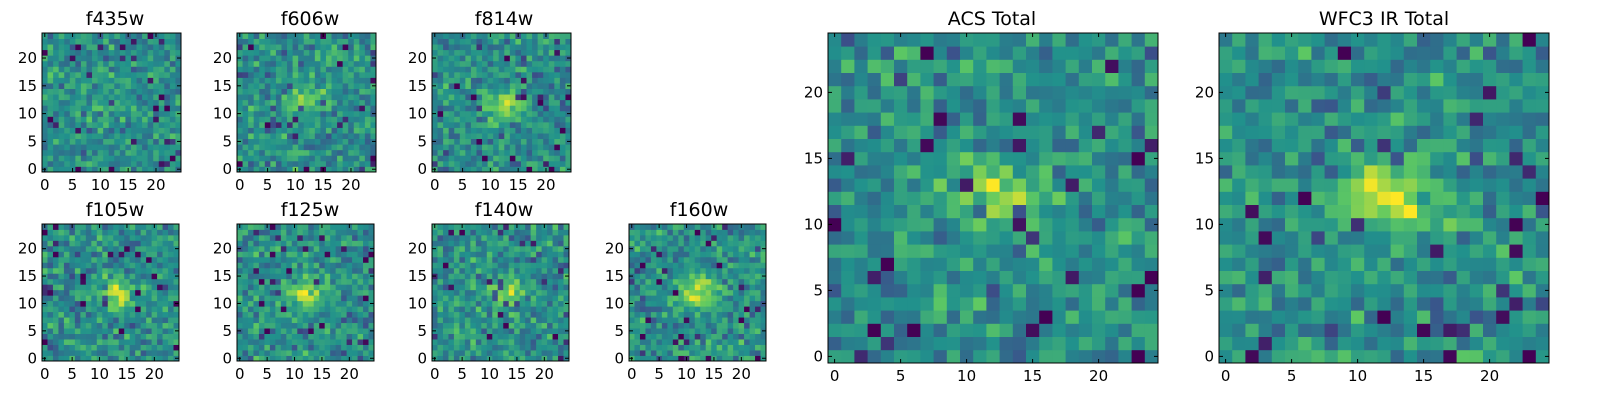  Describe the element at coordinates (240, 374) in the screenshot. I see `x-tick-label: 0` at that location.